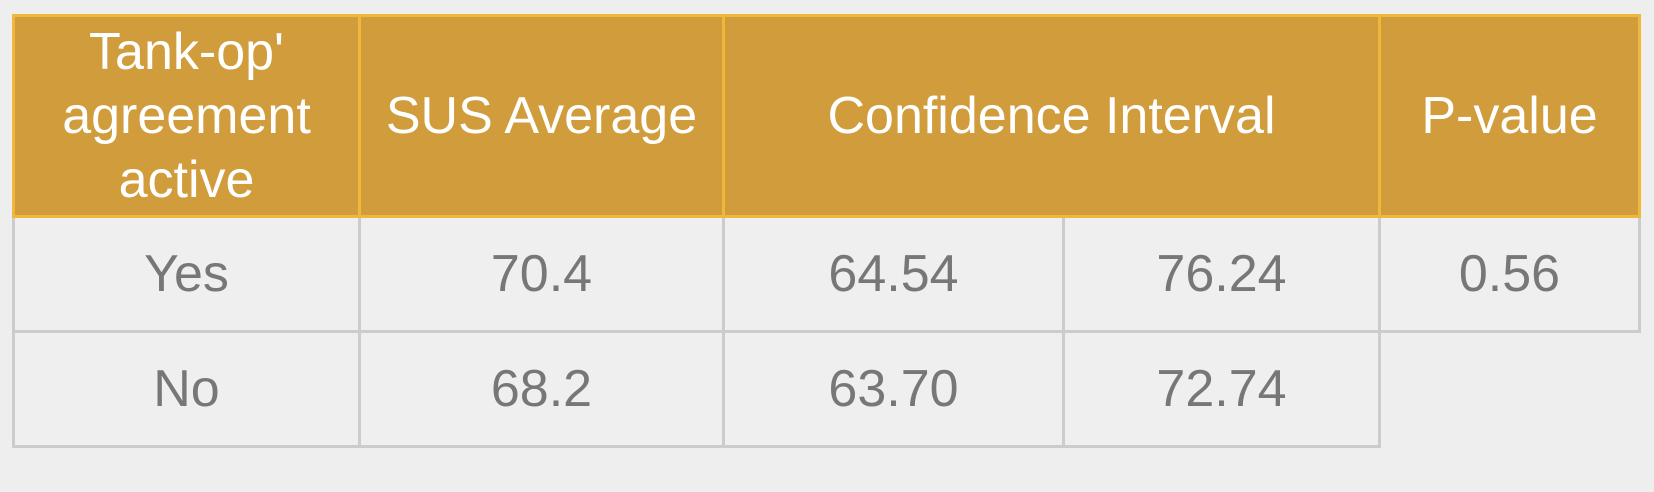 Image resolution: width=1654 pixels, height=492 pixels. What do you see at coordinates (1221, 274) in the screenshot?
I see `cell-ci-high: 76.24` at bounding box center [1221, 274].